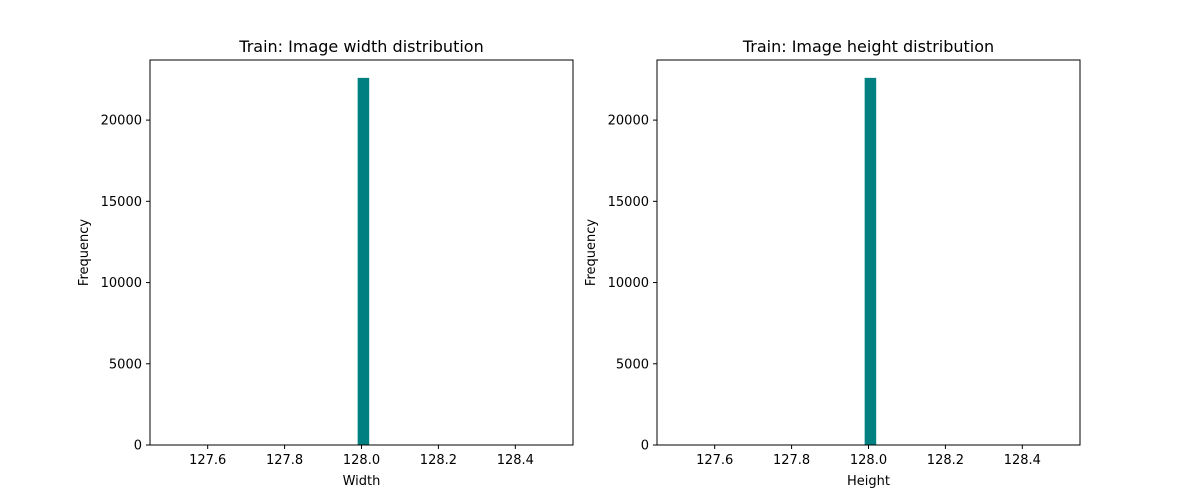 Image resolution: width=1200 pixels, height=500 pixels. I want to click on x-axis-label: Width, so click(362, 481).